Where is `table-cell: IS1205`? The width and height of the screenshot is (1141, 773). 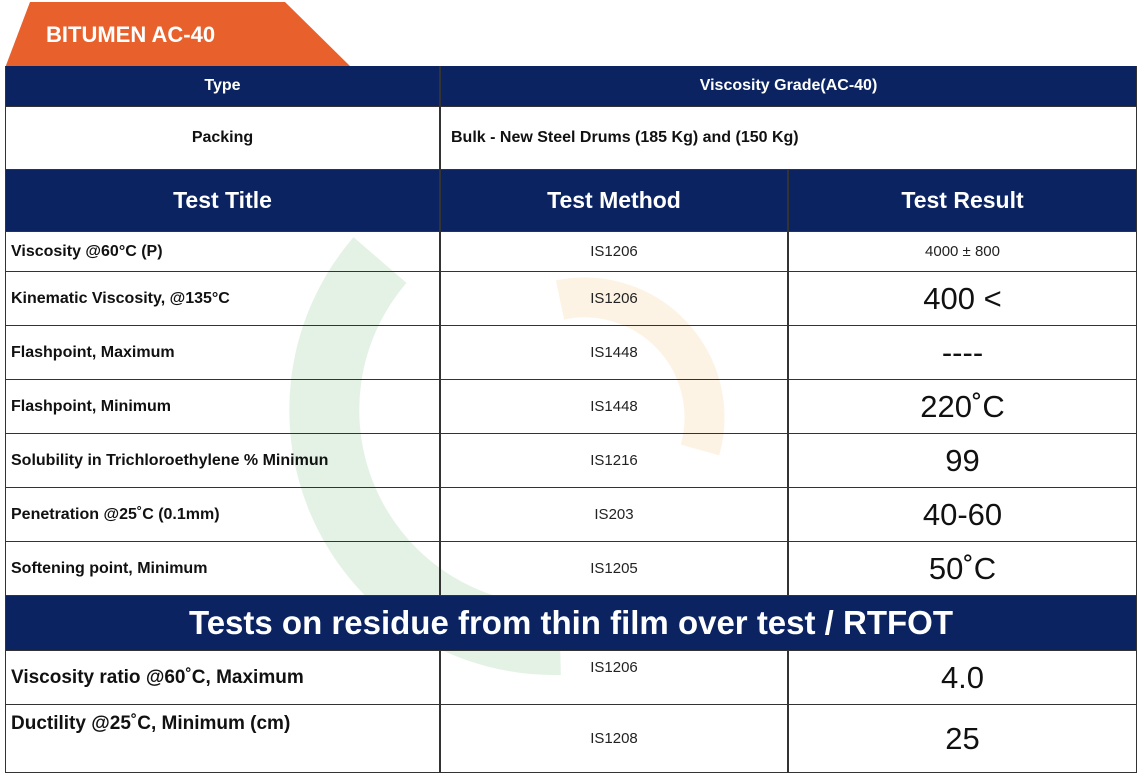
table-cell: IS1205 is located at coordinates (614, 568).